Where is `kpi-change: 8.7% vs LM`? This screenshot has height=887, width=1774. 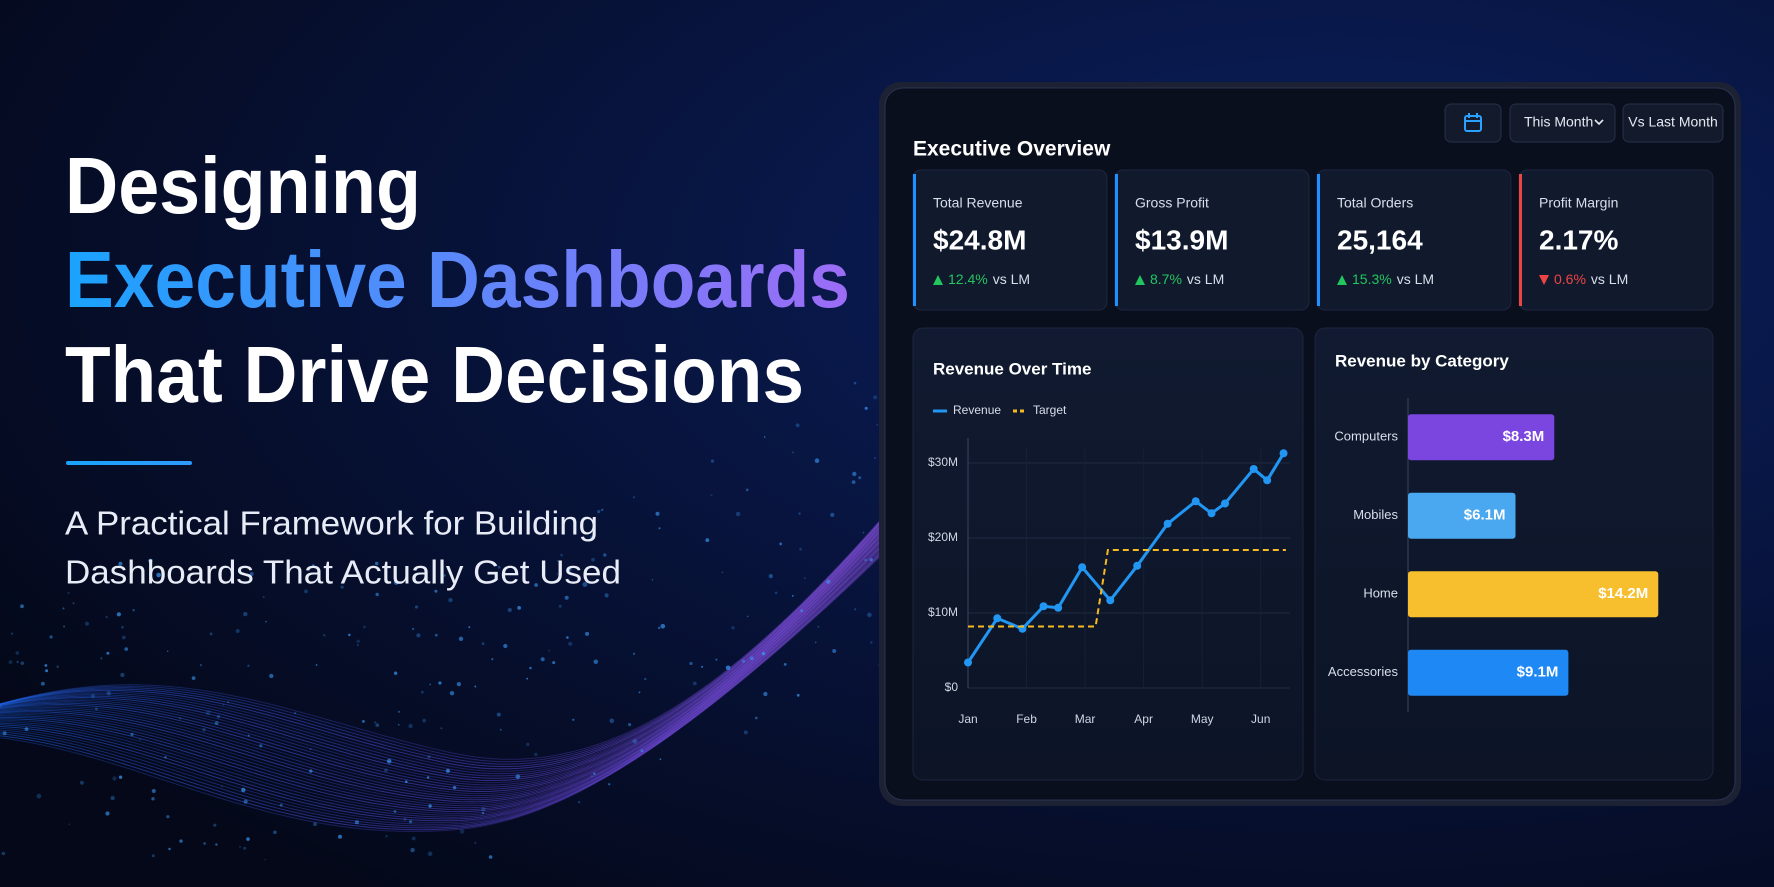 kpi-change: 8.7% vs LM is located at coordinates (1187, 279).